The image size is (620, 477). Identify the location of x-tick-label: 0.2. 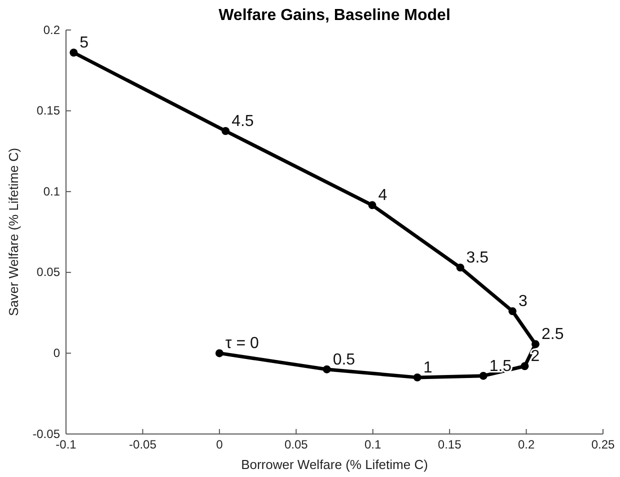
(526, 445).